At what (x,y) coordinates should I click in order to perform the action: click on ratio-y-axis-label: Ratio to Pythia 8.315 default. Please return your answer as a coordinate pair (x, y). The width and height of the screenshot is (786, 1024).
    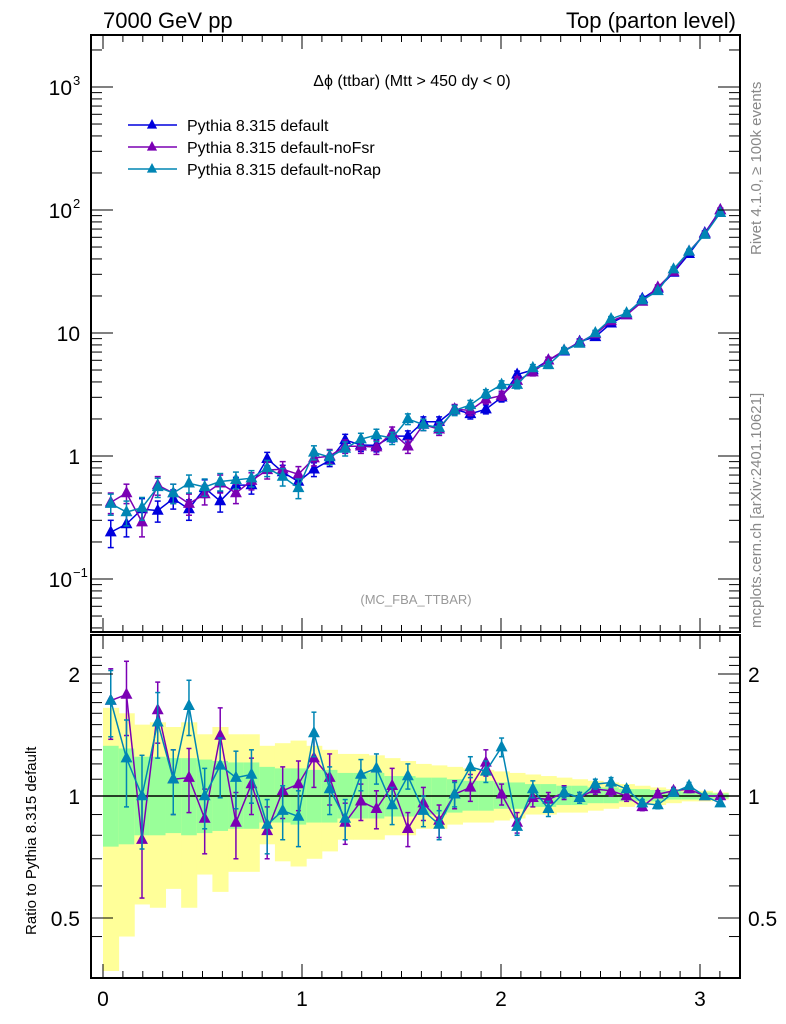
    Looking at the image, I should click on (31, 840).